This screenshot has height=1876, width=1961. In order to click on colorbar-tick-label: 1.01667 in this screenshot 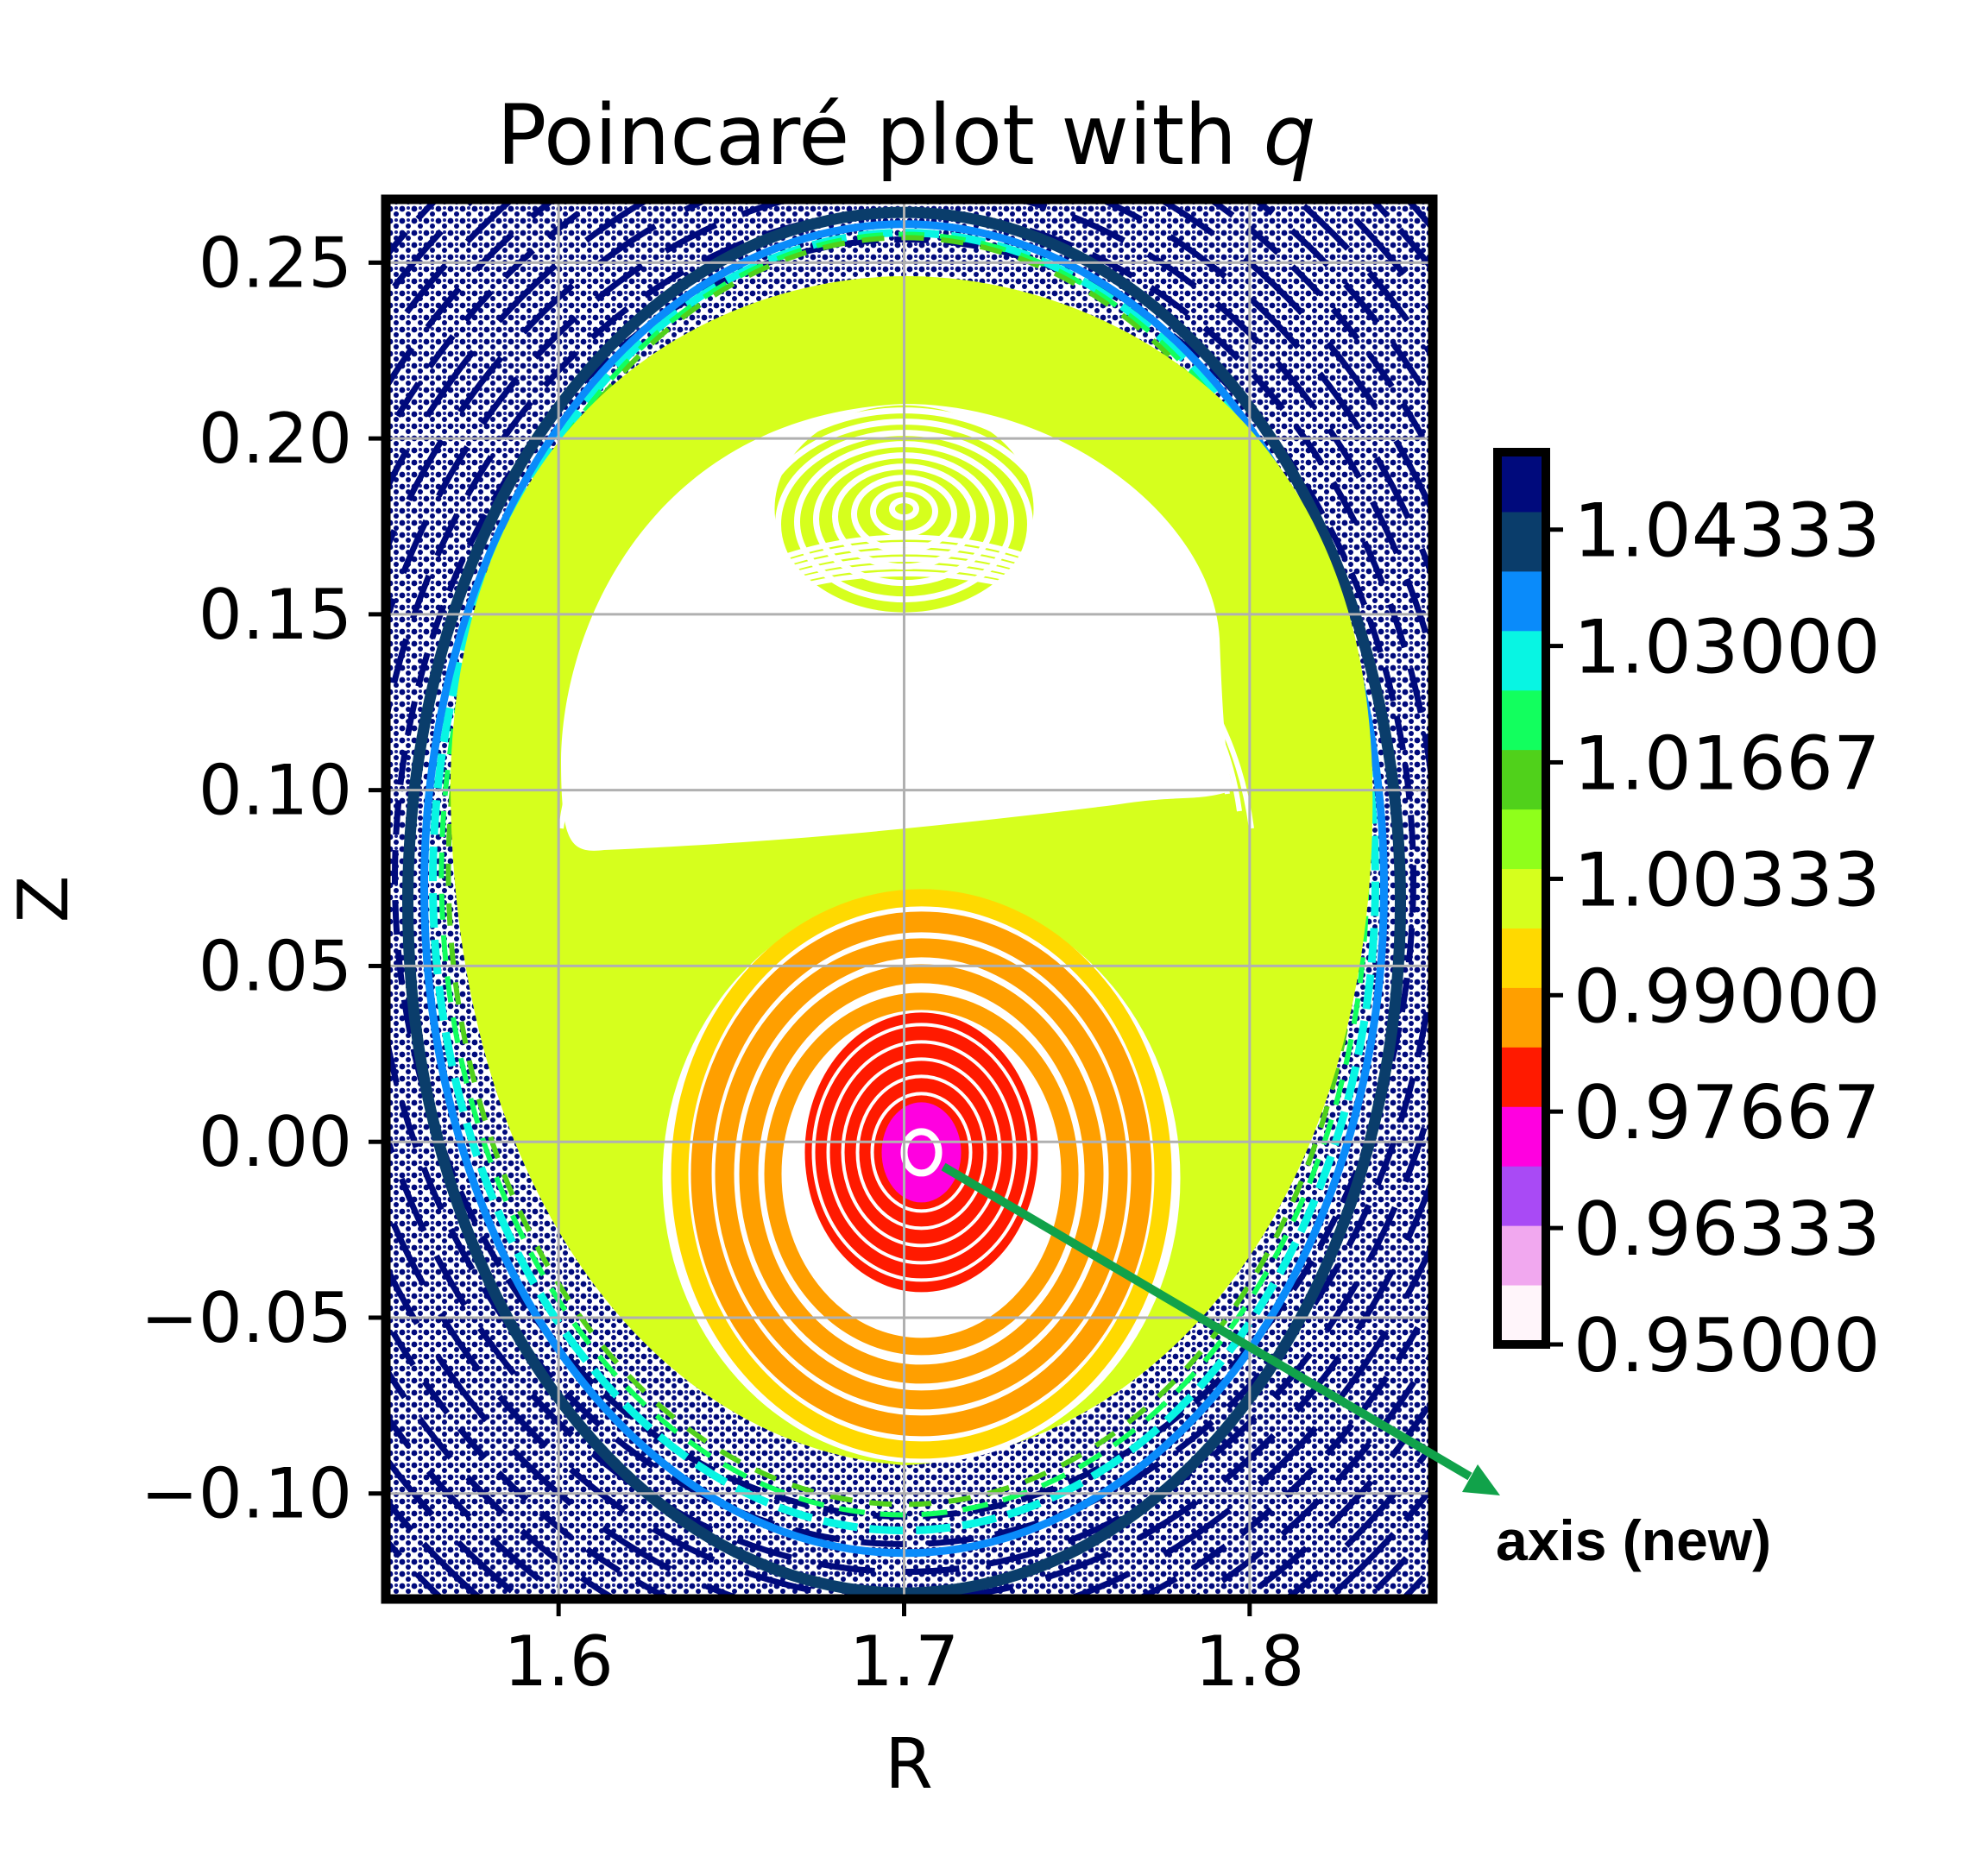, I will do `click(1727, 764)`.